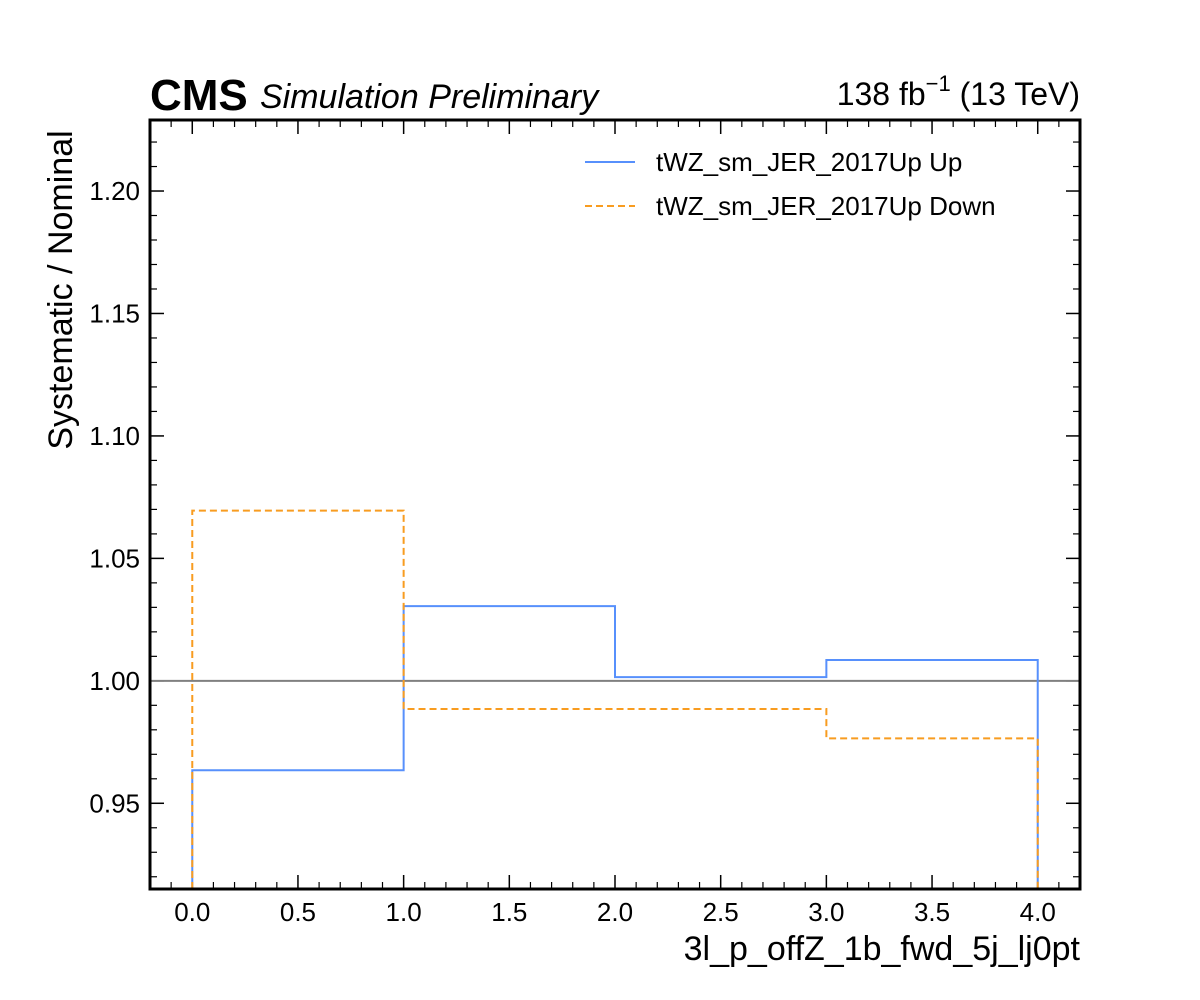 Image resolution: width=1200 pixels, height=1000 pixels. Describe the element at coordinates (615, 912) in the screenshot. I see `x-tick-label: 2.0` at that location.